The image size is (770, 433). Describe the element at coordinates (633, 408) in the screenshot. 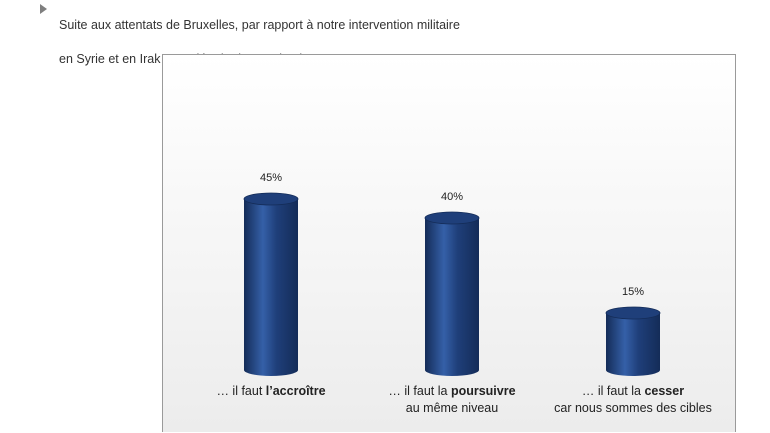

I see `category-label-line-2: car nous sommes des cibles` at that location.